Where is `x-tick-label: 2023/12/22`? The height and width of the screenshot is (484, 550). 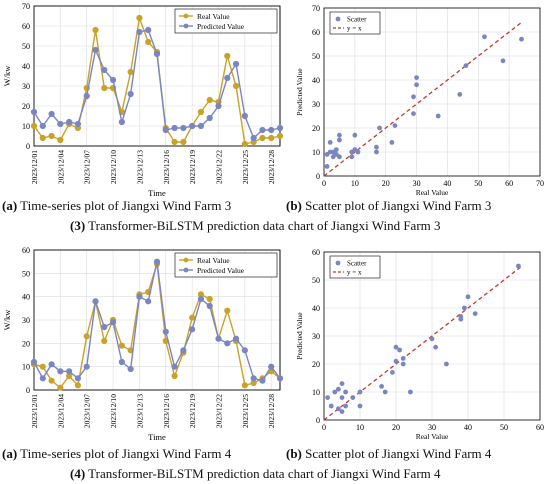 x-tick-label: 2023/12/22 is located at coordinates (219, 167).